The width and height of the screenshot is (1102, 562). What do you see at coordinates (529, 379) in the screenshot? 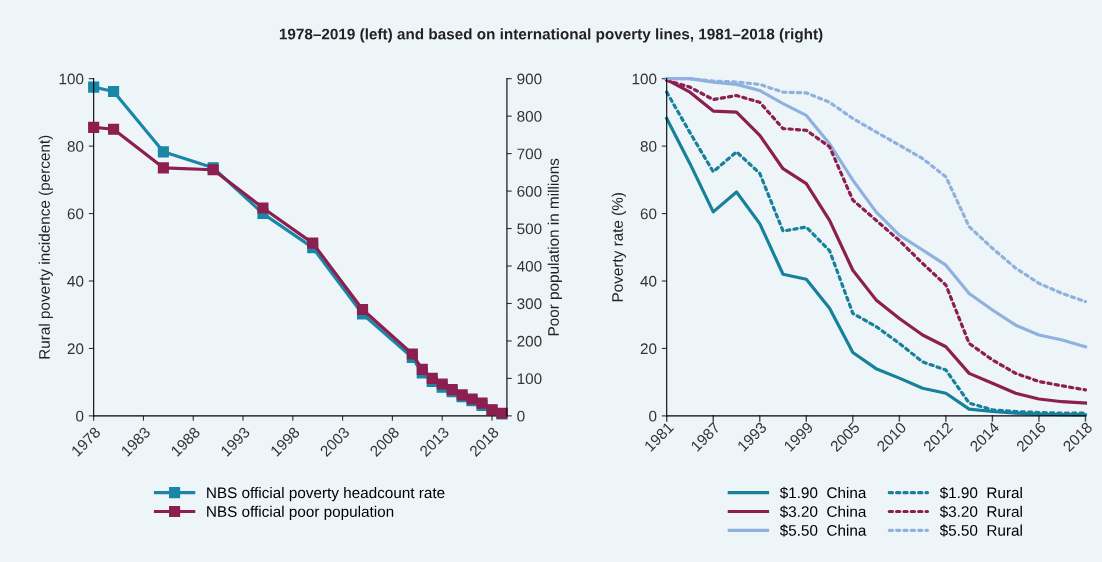
I see `y2-tick-label: 100` at bounding box center [529, 379].